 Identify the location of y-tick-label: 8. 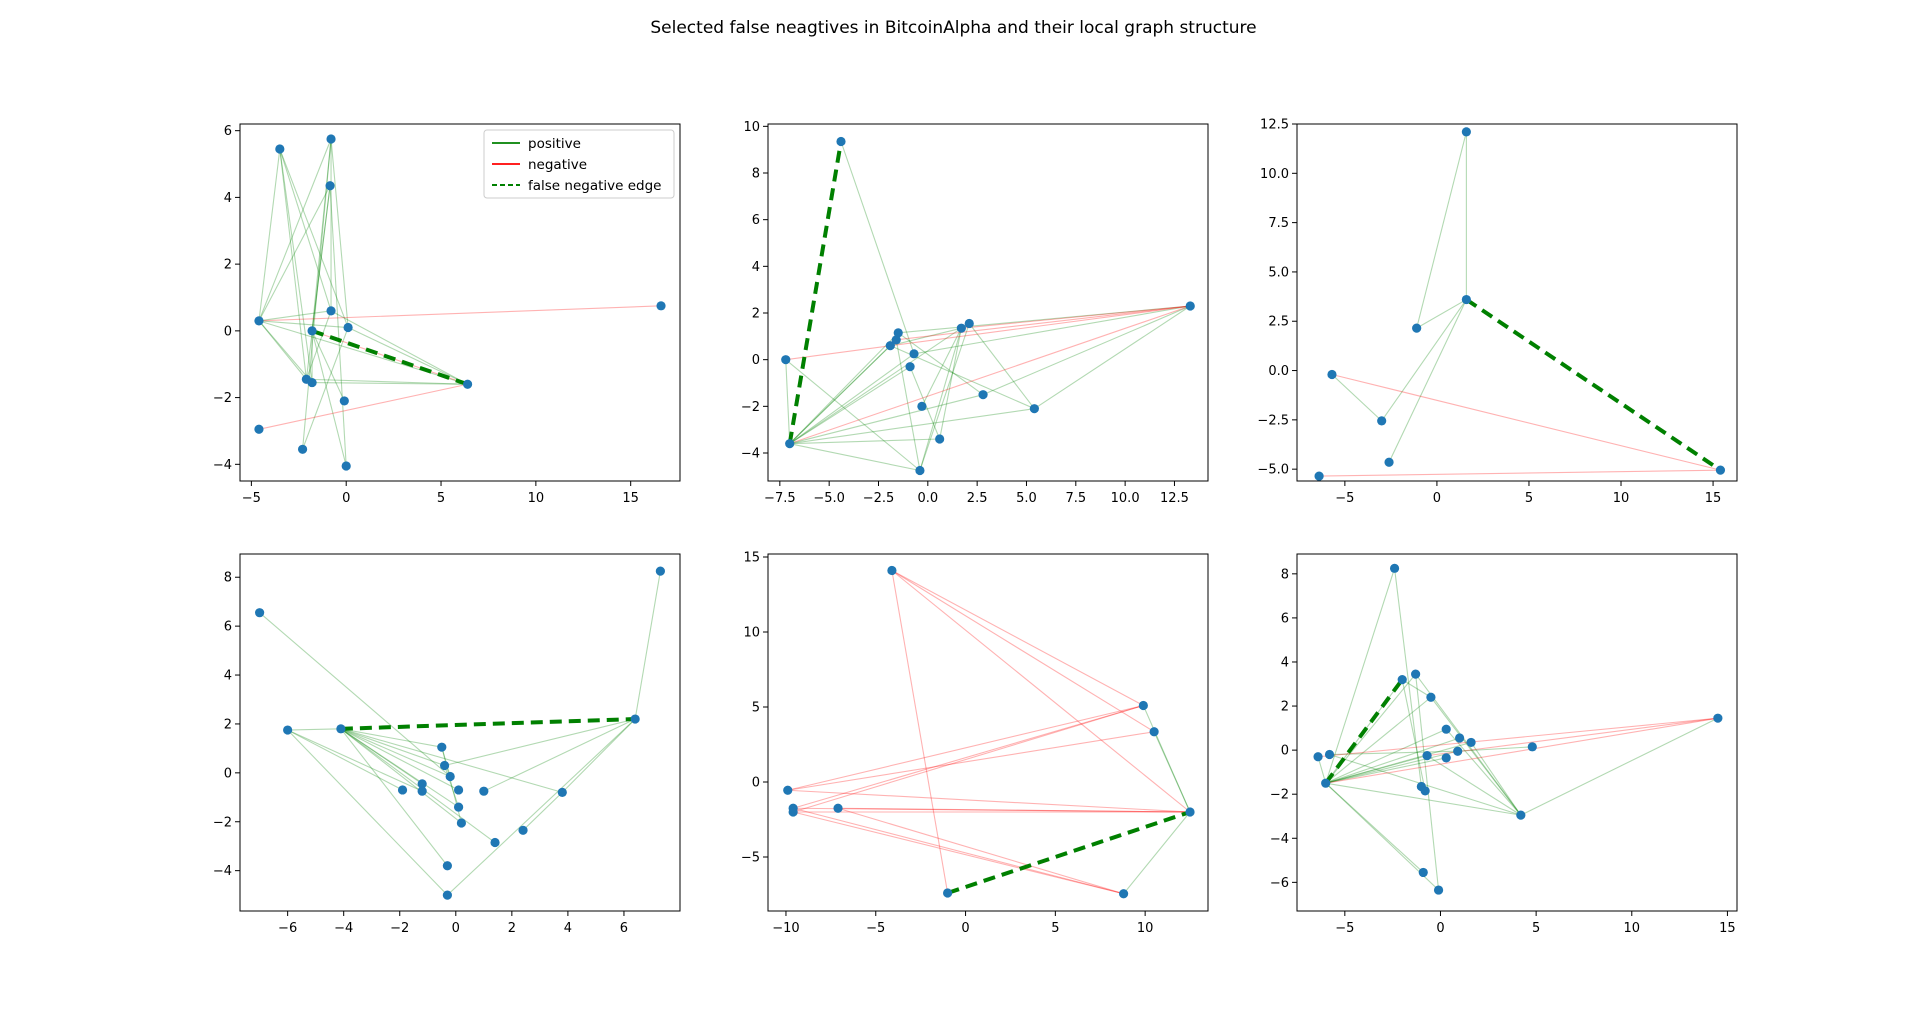
(756, 174).